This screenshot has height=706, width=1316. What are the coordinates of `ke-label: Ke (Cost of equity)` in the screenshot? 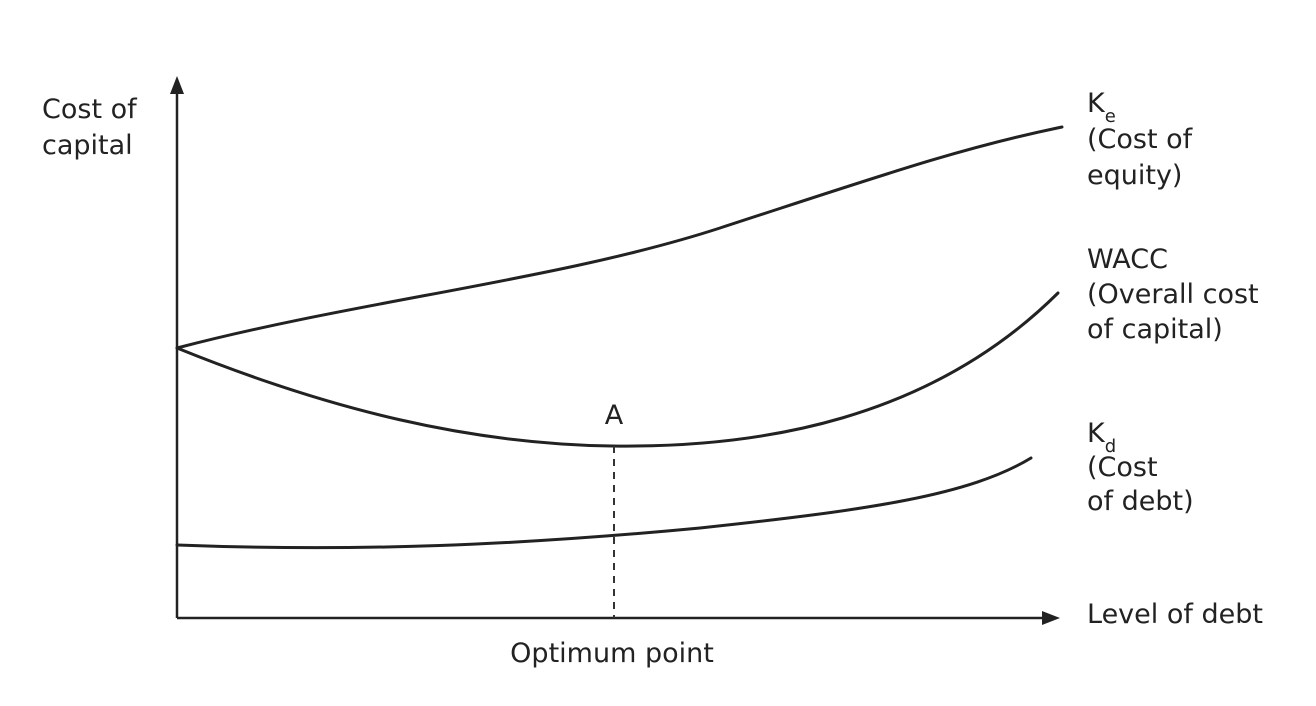 It's located at (1140, 139).